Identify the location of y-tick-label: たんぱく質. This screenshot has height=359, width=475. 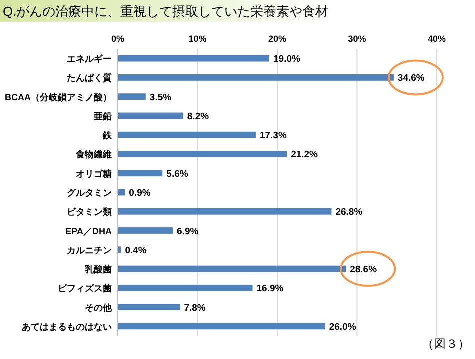
(89, 78).